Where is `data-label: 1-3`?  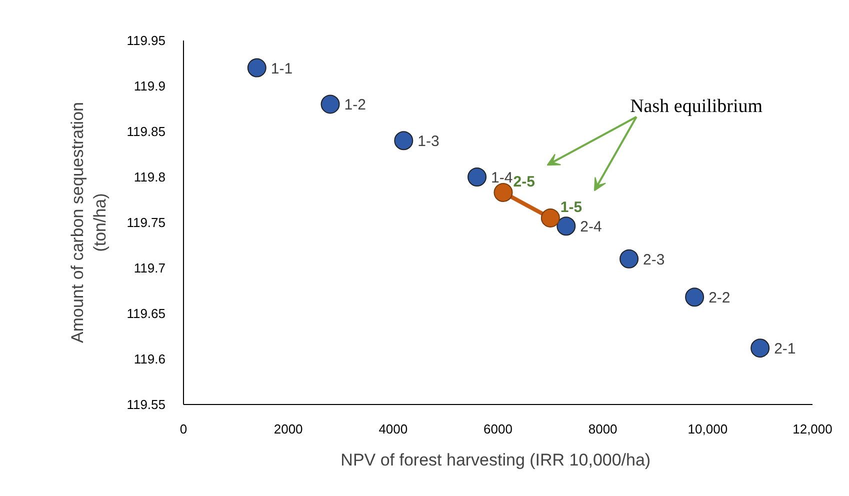 data-label: 1-3 is located at coordinates (429, 141).